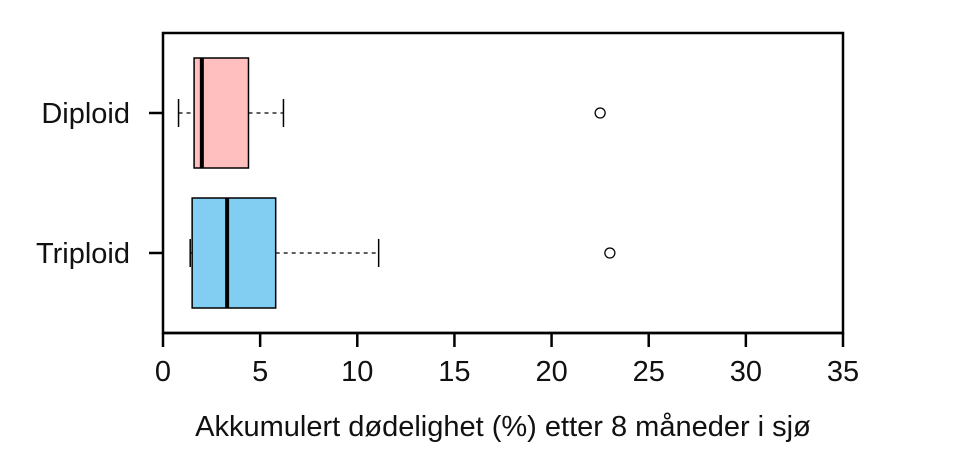 This screenshot has width=960, height=462. I want to click on y-category-label: Diploid, so click(85, 114).